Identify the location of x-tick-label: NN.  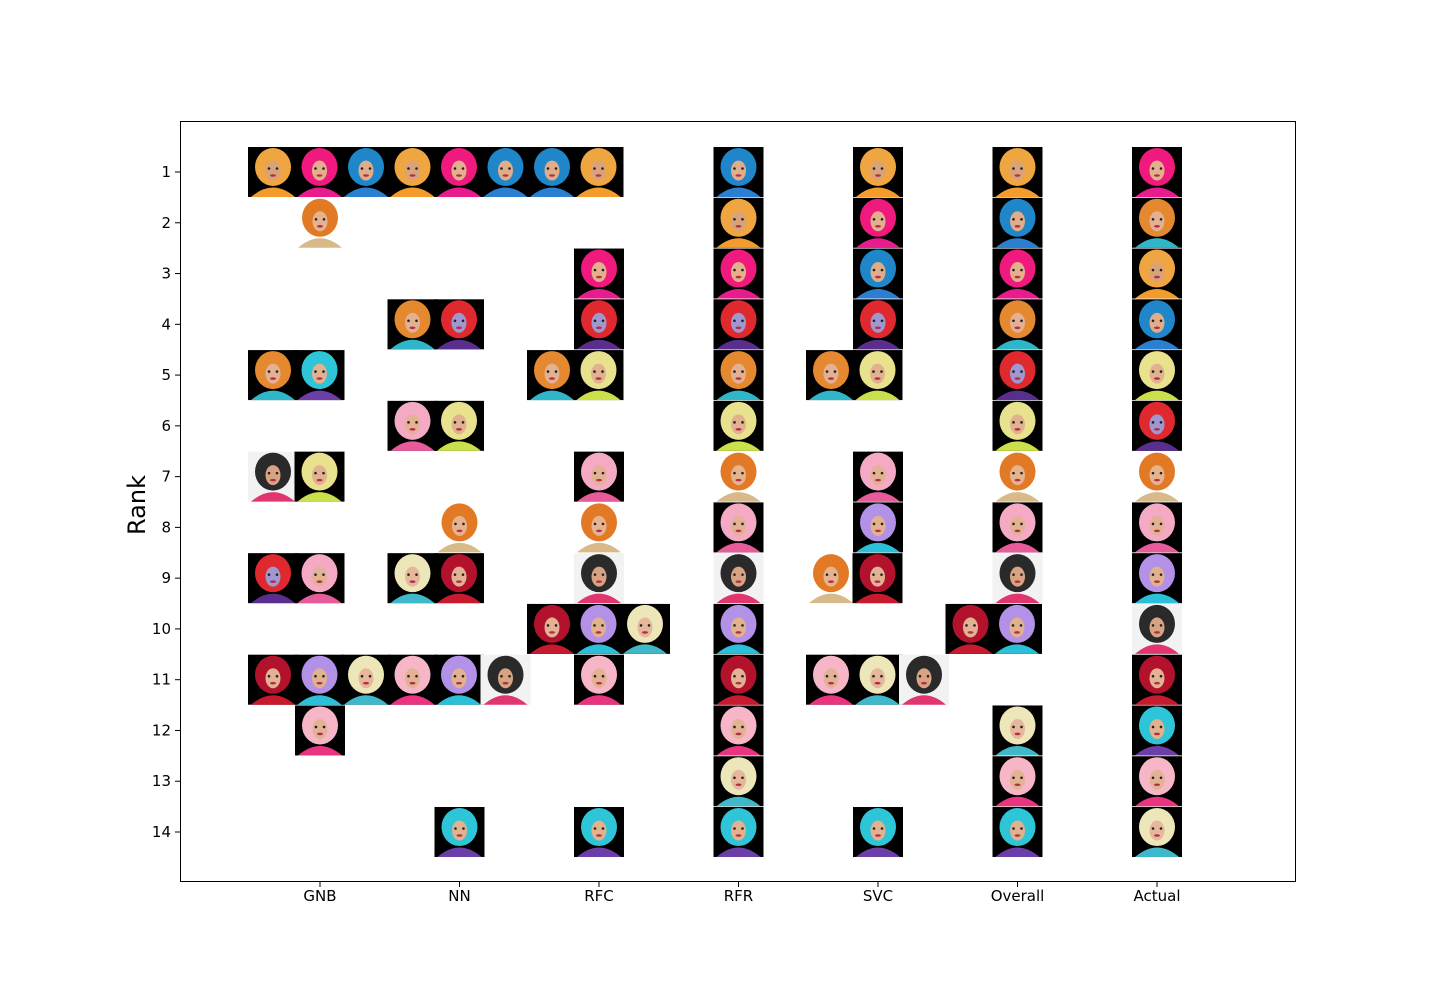
(459, 896).